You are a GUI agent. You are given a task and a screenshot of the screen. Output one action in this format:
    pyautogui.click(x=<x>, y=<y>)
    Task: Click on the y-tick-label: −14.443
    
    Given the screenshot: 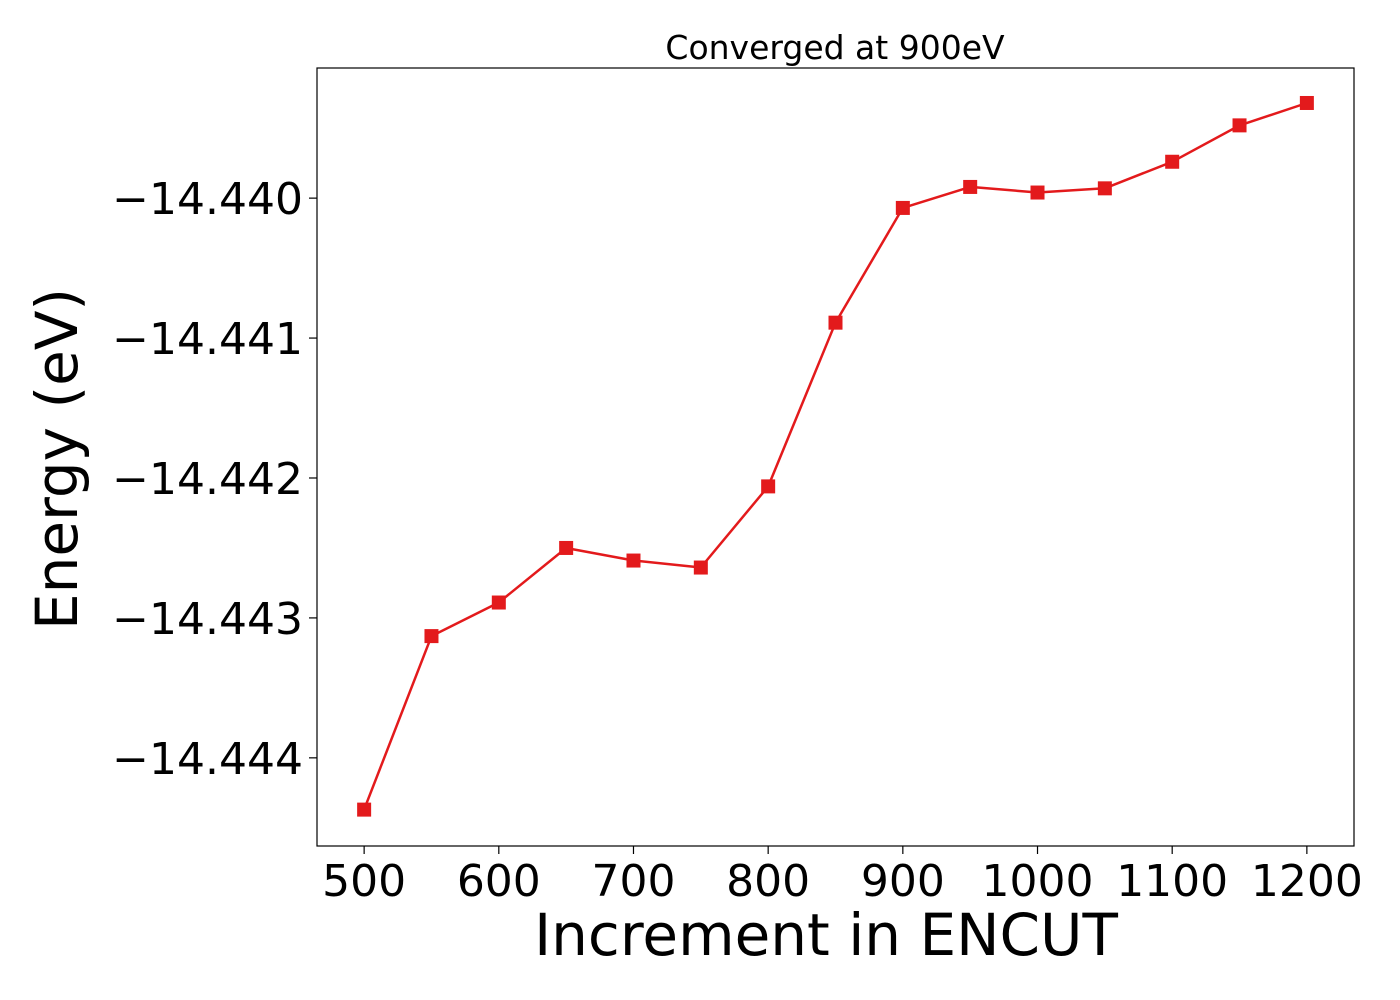 What is the action you would take?
    pyautogui.click(x=207, y=619)
    